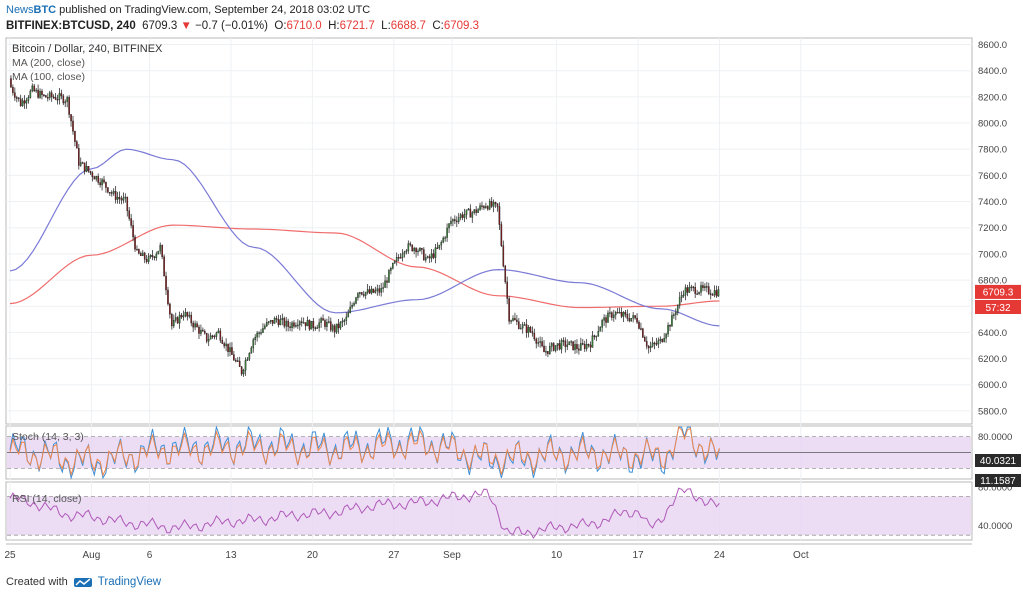 This screenshot has height=598, width=1023. What do you see at coordinates (37, 582) in the screenshot?
I see `created-with-label: Created with` at bounding box center [37, 582].